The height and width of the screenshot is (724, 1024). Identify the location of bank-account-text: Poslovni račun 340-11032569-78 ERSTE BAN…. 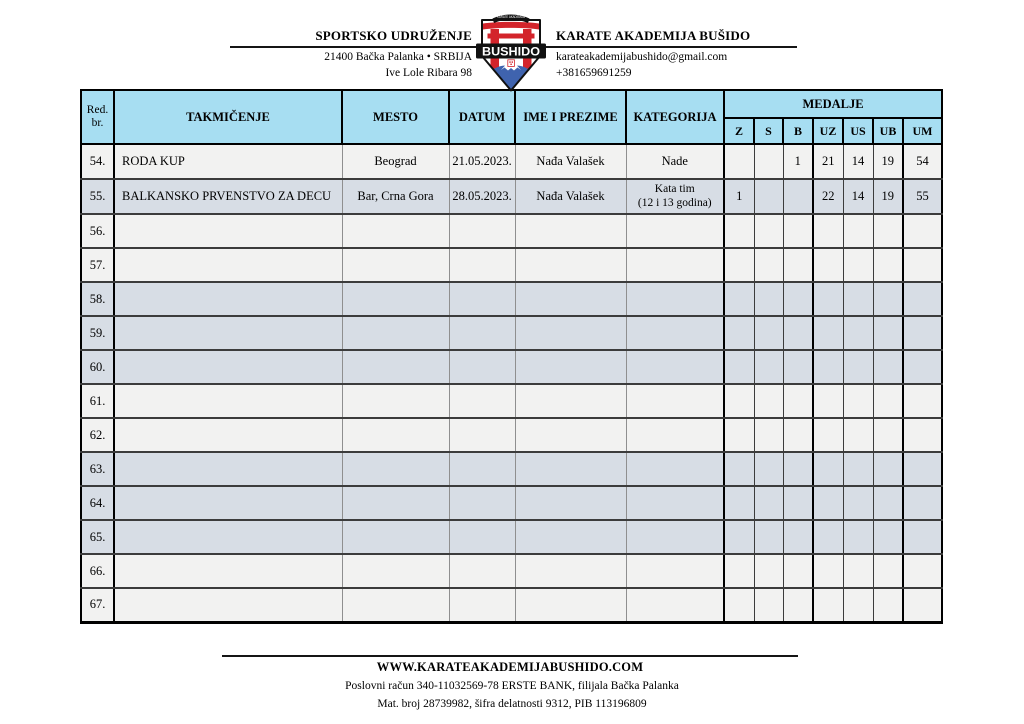
(512, 686).